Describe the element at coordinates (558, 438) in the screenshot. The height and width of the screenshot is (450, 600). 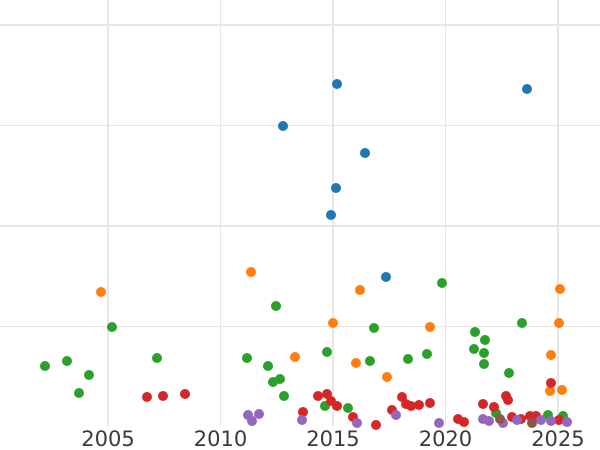
I see `x-tick-label-2025: 2025` at that location.